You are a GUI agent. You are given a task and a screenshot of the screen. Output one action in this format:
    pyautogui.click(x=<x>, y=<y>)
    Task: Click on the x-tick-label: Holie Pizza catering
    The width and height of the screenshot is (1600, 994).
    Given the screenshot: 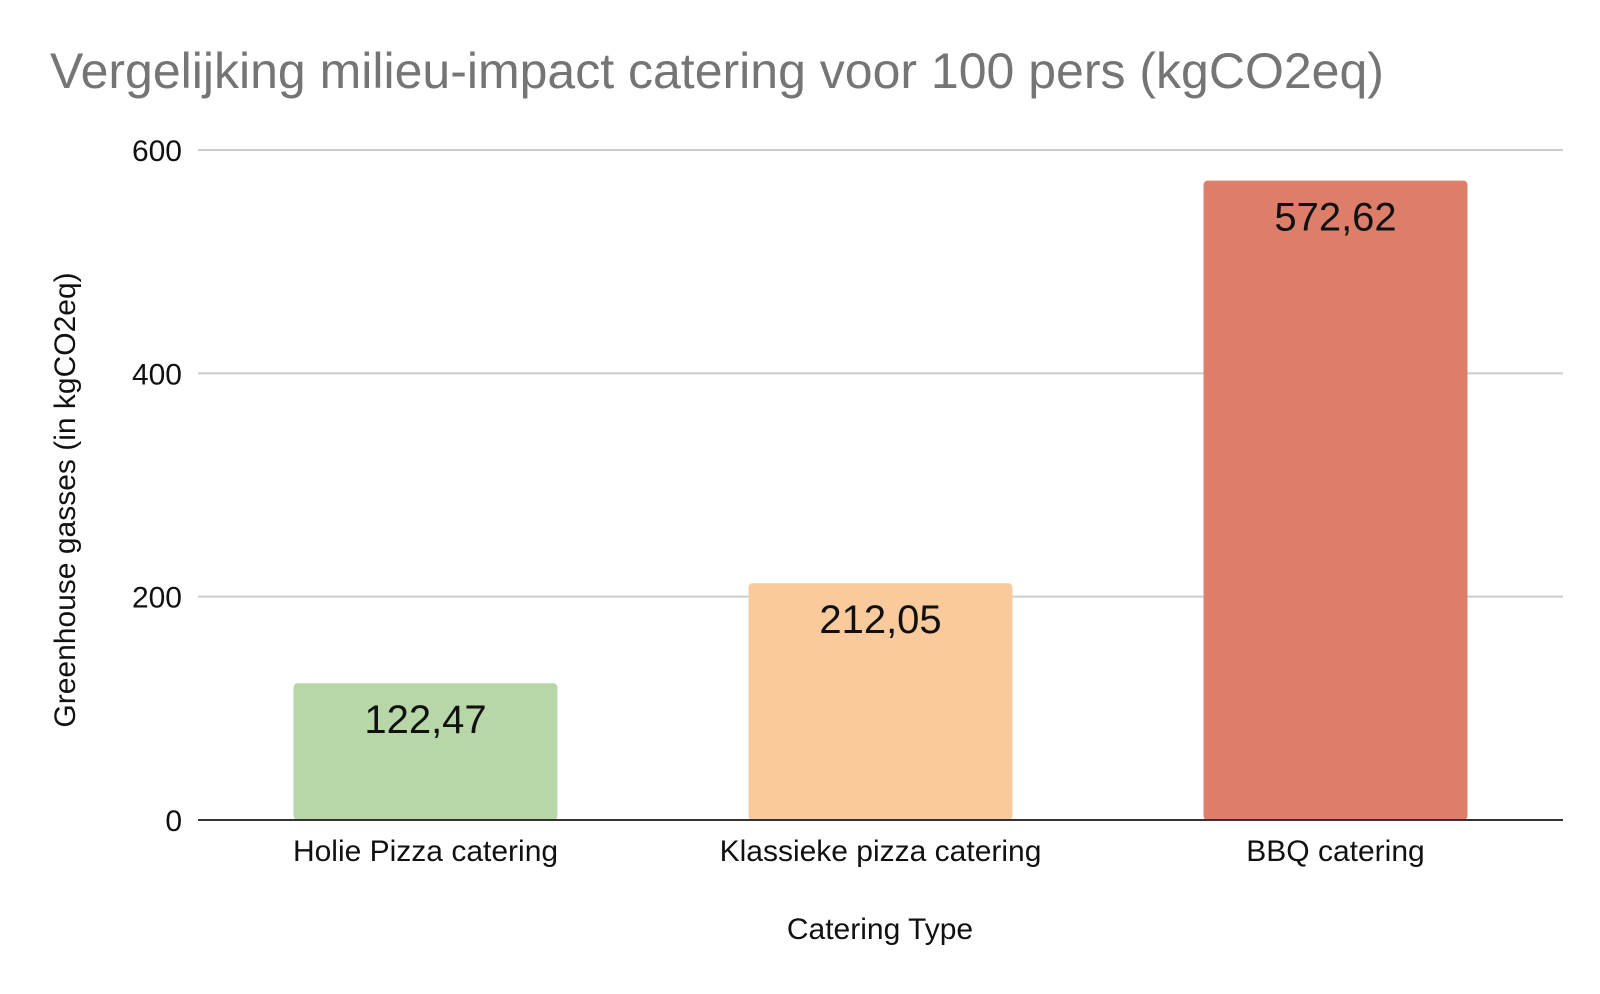 What is the action you would take?
    pyautogui.click(x=425, y=851)
    